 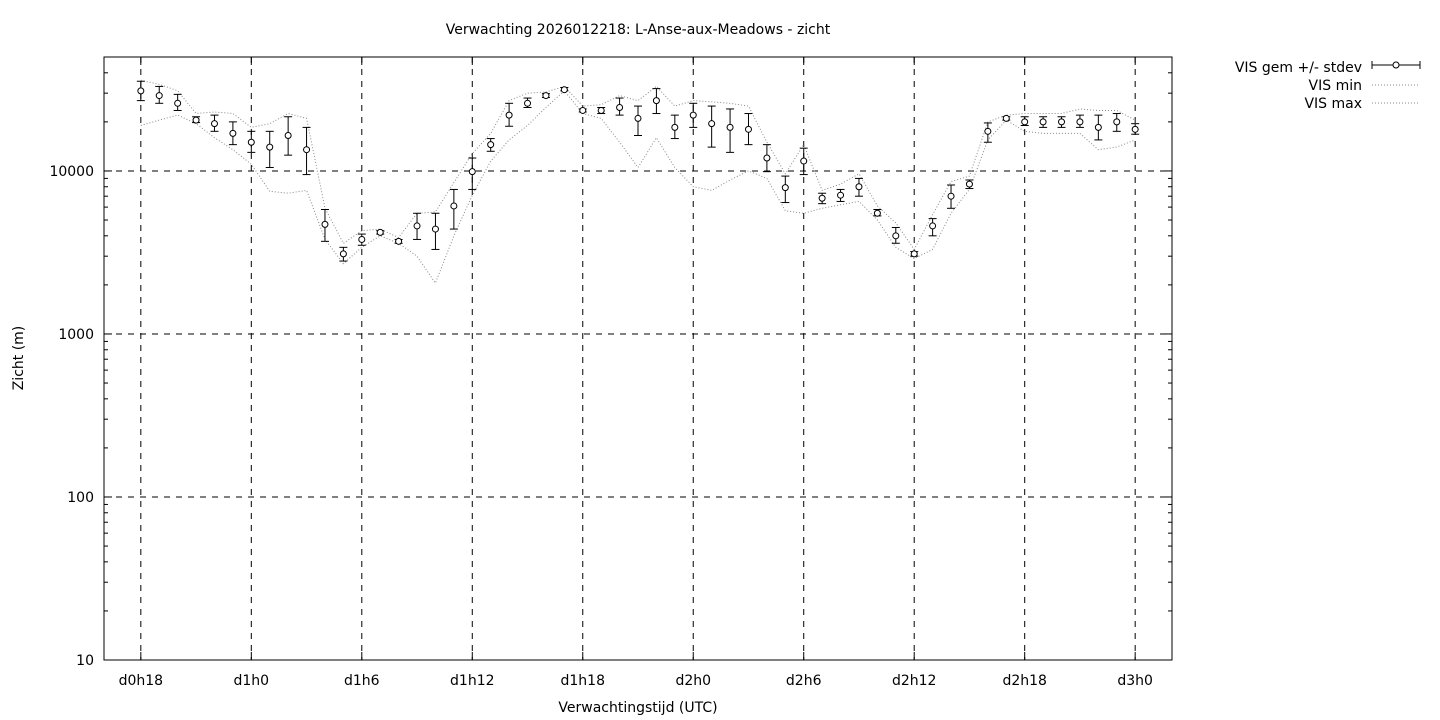 I want to click on x-tick-label: d2h6, so click(x=804, y=681).